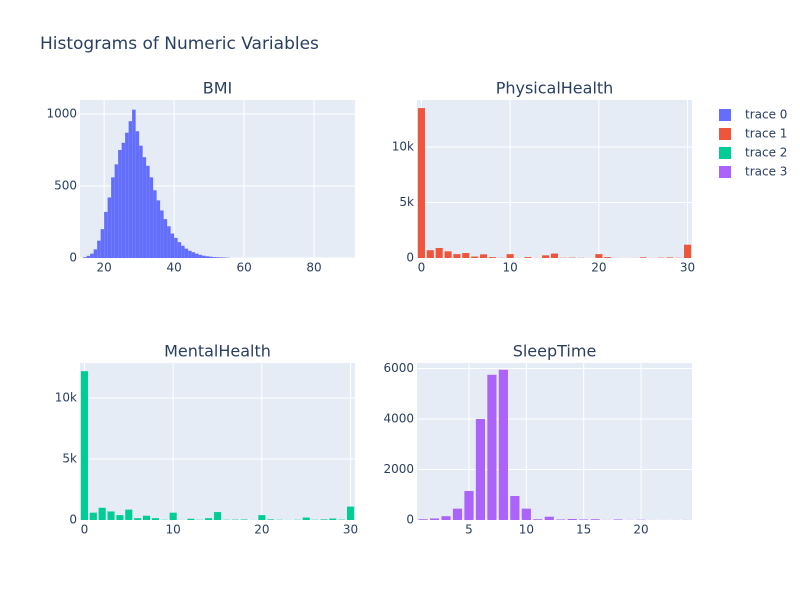  Describe the element at coordinates (398, 368) in the screenshot. I see `y-tick-label: 6000` at that location.